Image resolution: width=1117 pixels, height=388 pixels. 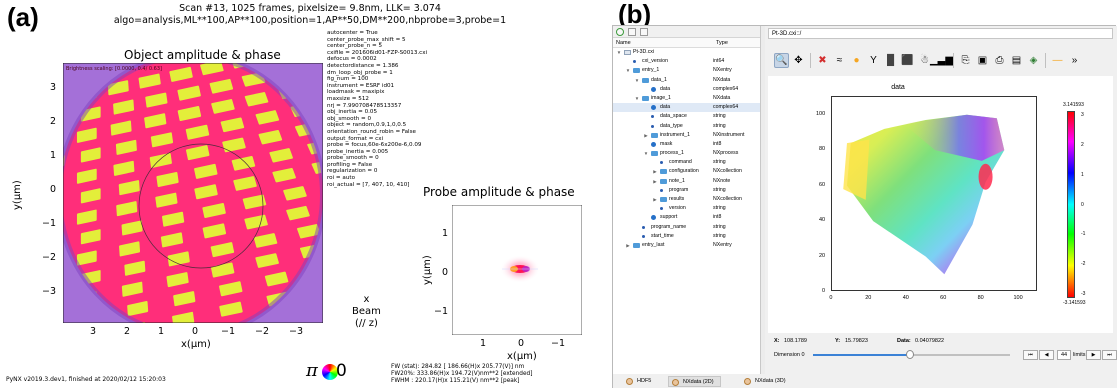 I want to click on tree-item-type: NXinstrument, so click(x=729, y=134).